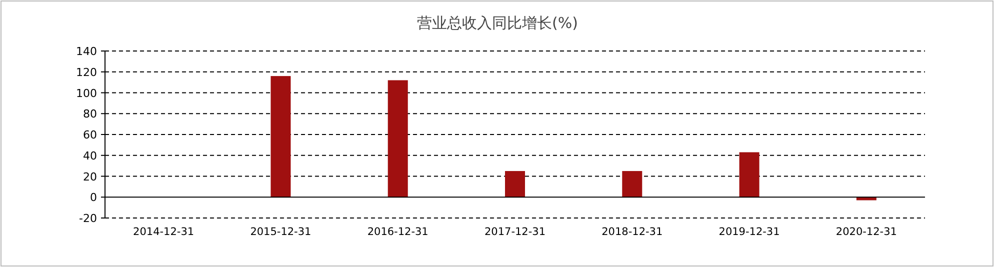 The height and width of the screenshot is (268, 995). Describe the element at coordinates (90, 155) in the screenshot. I see `y-tick-label: 40` at that location.